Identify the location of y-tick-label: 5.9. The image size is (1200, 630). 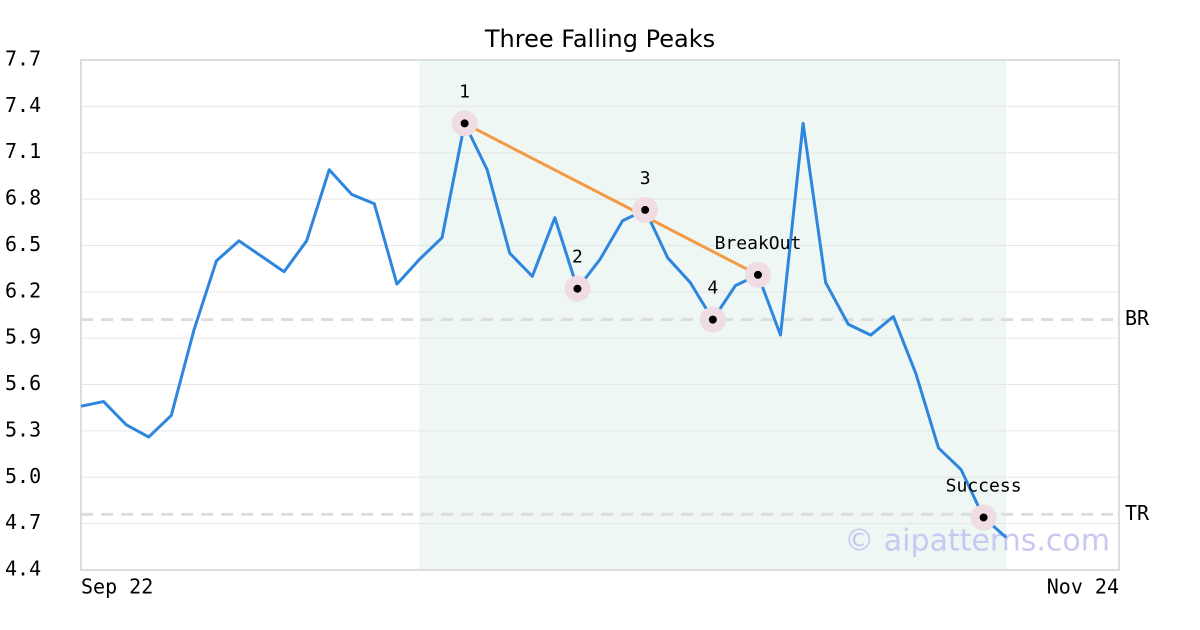
(23, 337).